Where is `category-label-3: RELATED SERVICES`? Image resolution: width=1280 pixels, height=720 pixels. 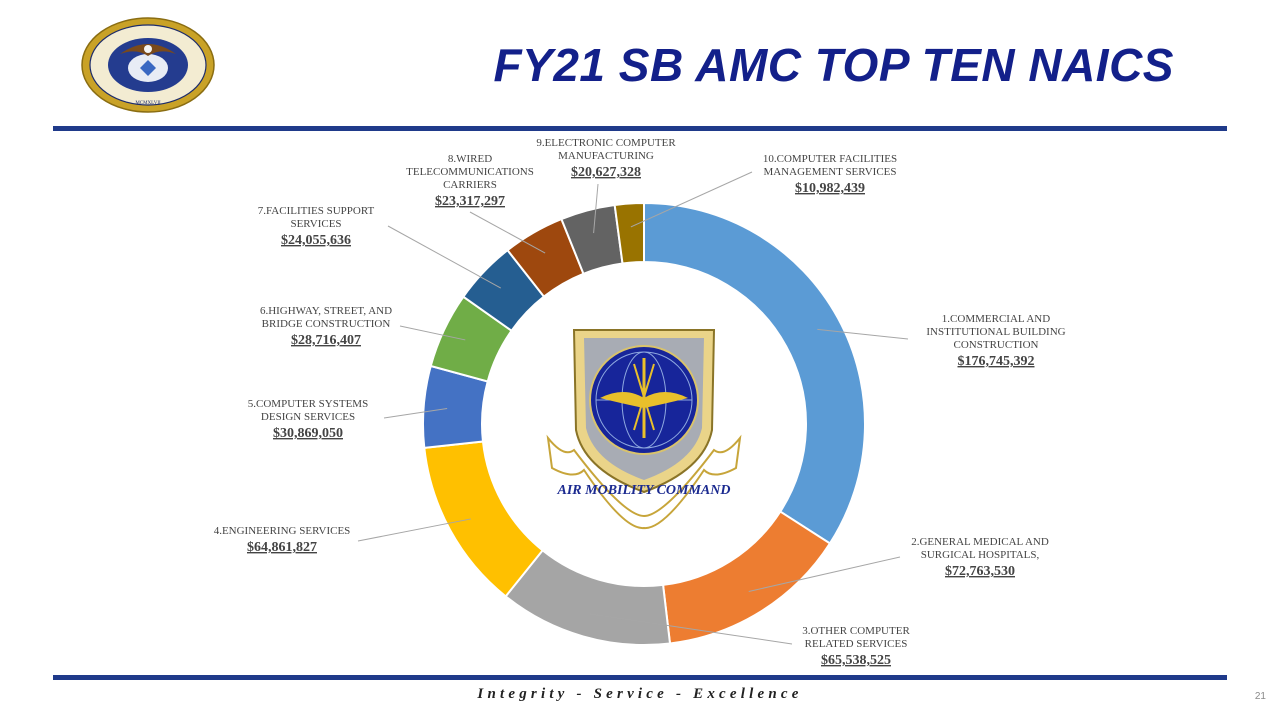
category-label-3: RELATED SERVICES is located at coordinates (856, 644).